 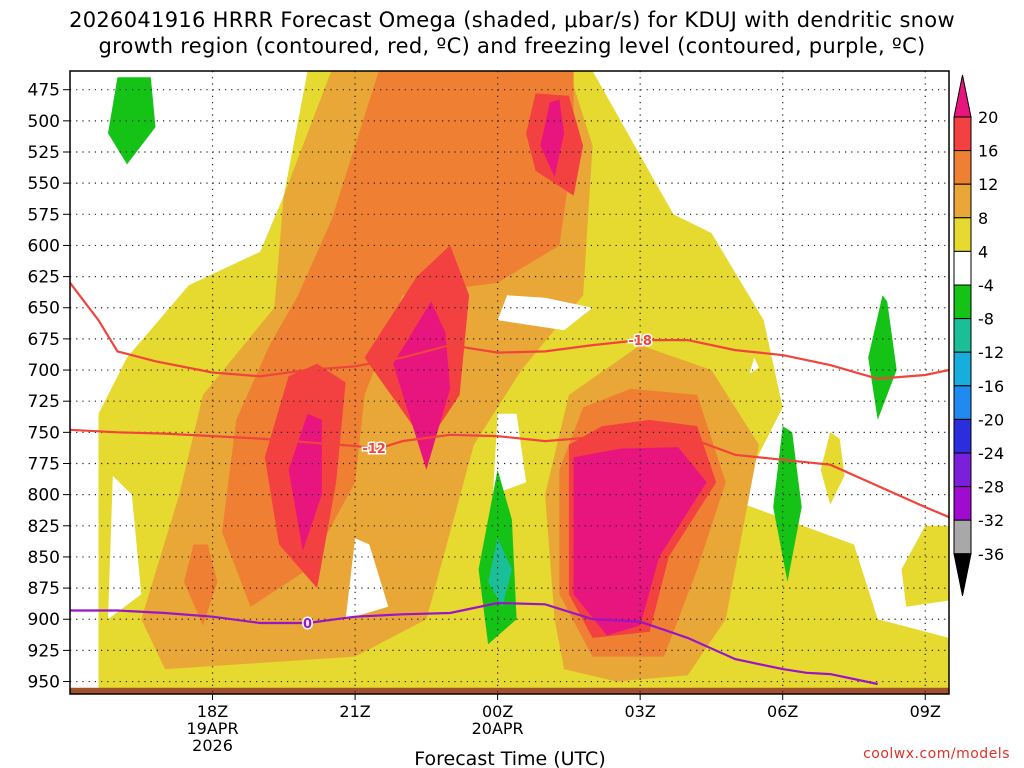 What do you see at coordinates (44, 122) in the screenshot?
I see `y-tick-label: 500` at bounding box center [44, 122].